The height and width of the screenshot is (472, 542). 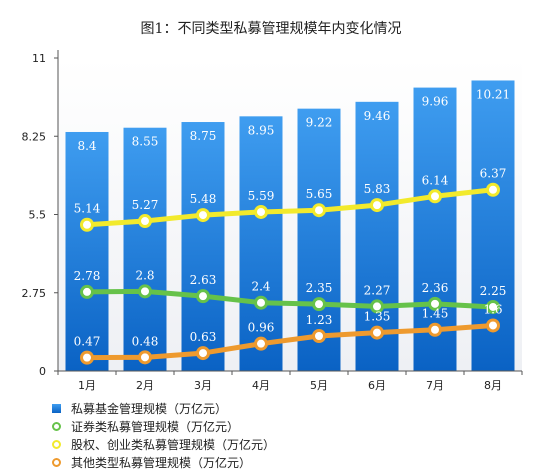 What do you see at coordinates (87, 276) in the screenshot?
I see `point-value-label: 2.78` at bounding box center [87, 276].